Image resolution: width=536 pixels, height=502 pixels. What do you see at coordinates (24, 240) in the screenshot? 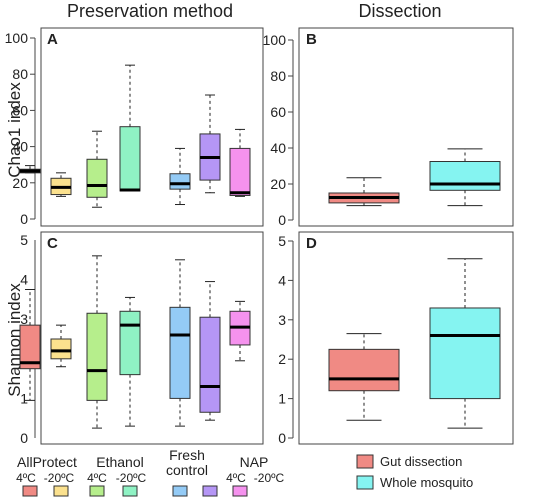
I see `panel-c-ytick-label-5: 5` at bounding box center [24, 240].